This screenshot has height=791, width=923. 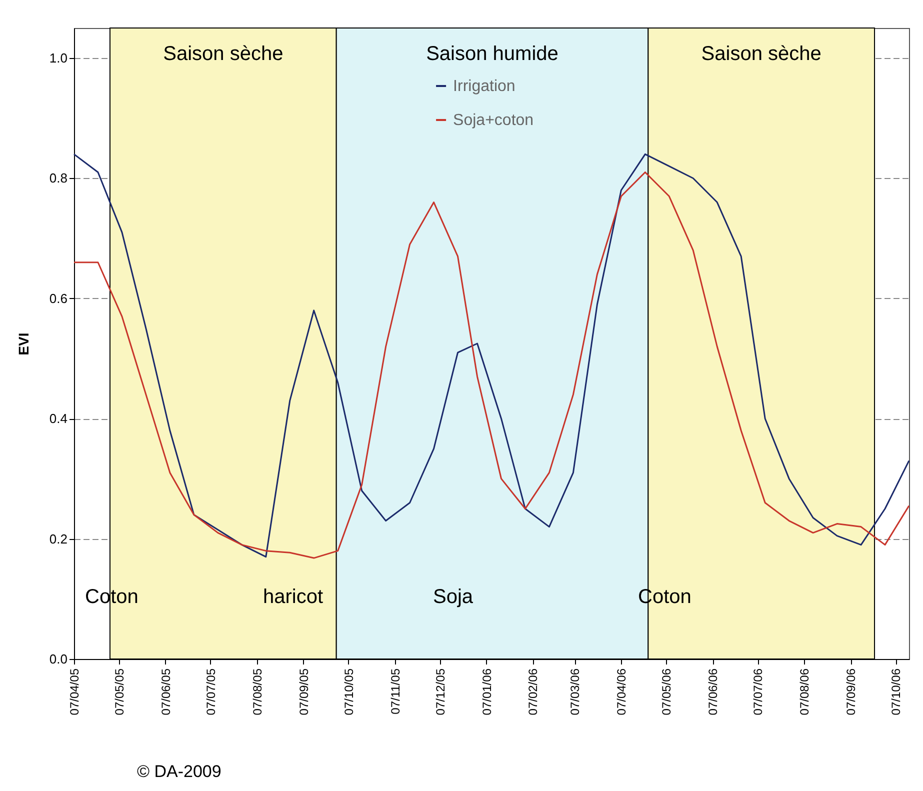 What do you see at coordinates (713, 692) in the screenshot?
I see `x-tick-label: 07/06/06` at bounding box center [713, 692].